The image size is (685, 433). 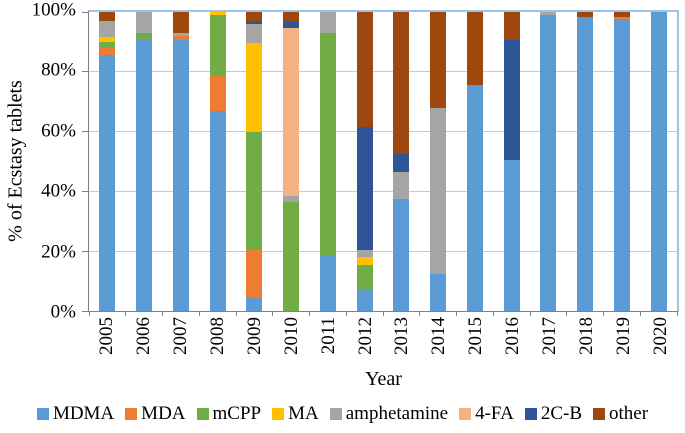 What do you see at coordinates (291, 336) in the screenshot?
I see `x-tick-label-2010: 2010` at bounding box center [291, 336].